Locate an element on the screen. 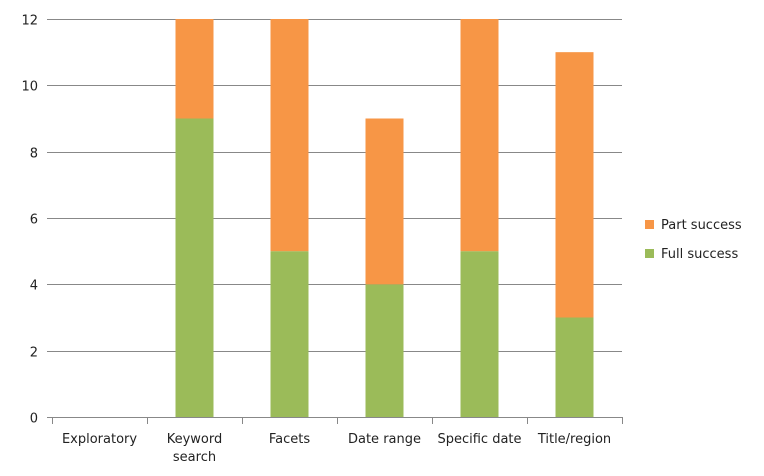 Image resolution: width=764 pixels, height=476 pixels. y-tick-label: 12 is located at coordinates (29, 21).